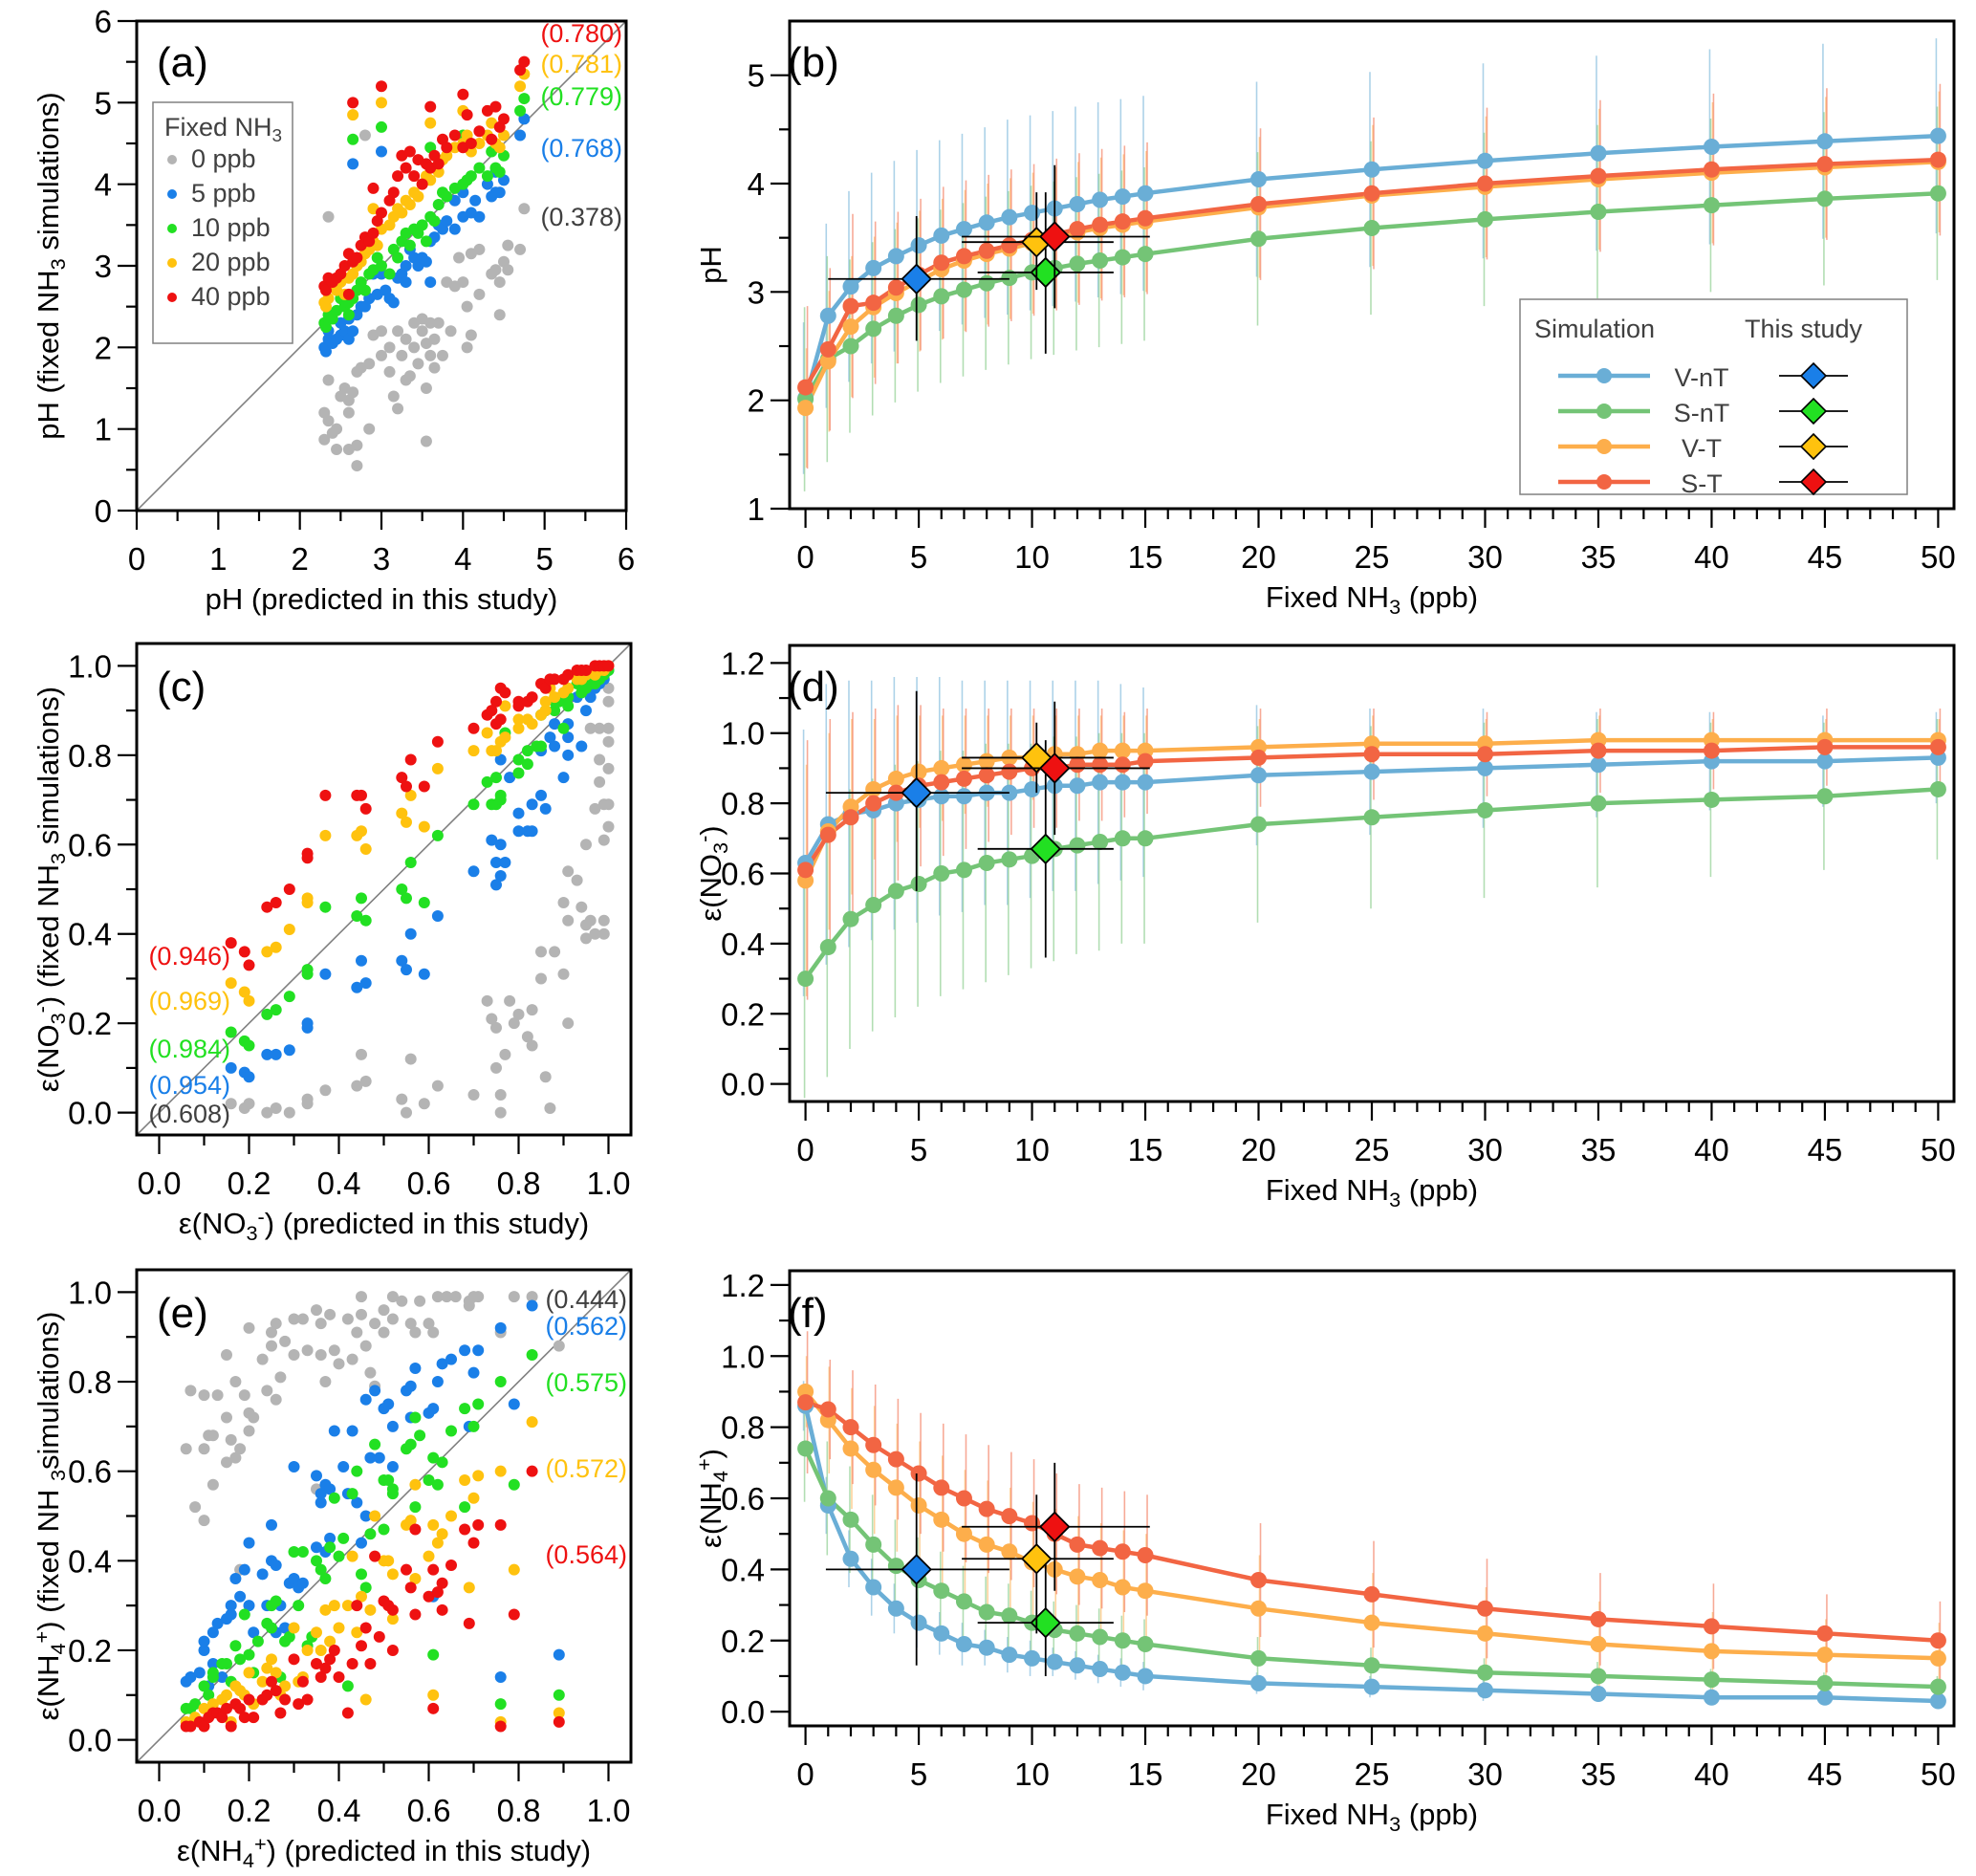 This screenshot has width=1976, height=1876. What do you see at coordinates (49, 1516) in the screenshot?
I see `y-axis-label: ε(NH4+) (fixed NH 3simulations)` at bounding box center [49, 1516].